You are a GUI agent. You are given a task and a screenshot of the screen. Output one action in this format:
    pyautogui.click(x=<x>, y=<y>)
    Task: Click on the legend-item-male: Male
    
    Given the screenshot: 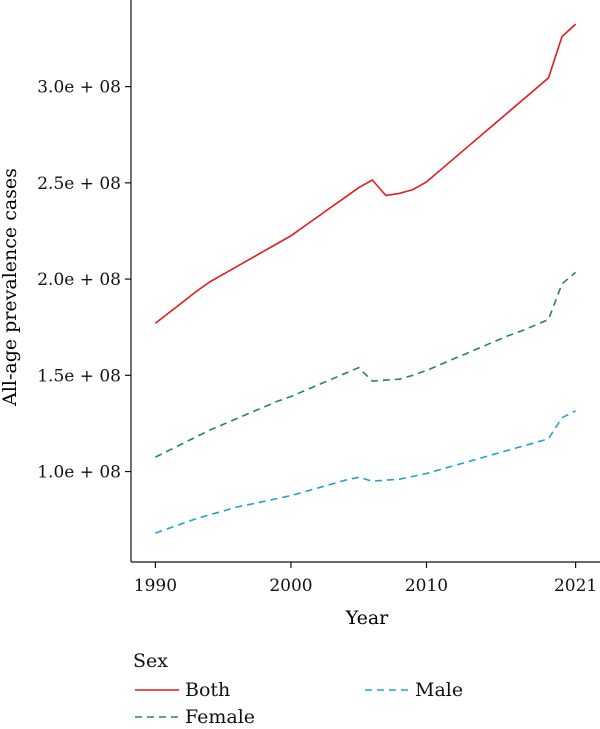 What is the action you would take?
    pyautogui.click(x=413, y=690)
    